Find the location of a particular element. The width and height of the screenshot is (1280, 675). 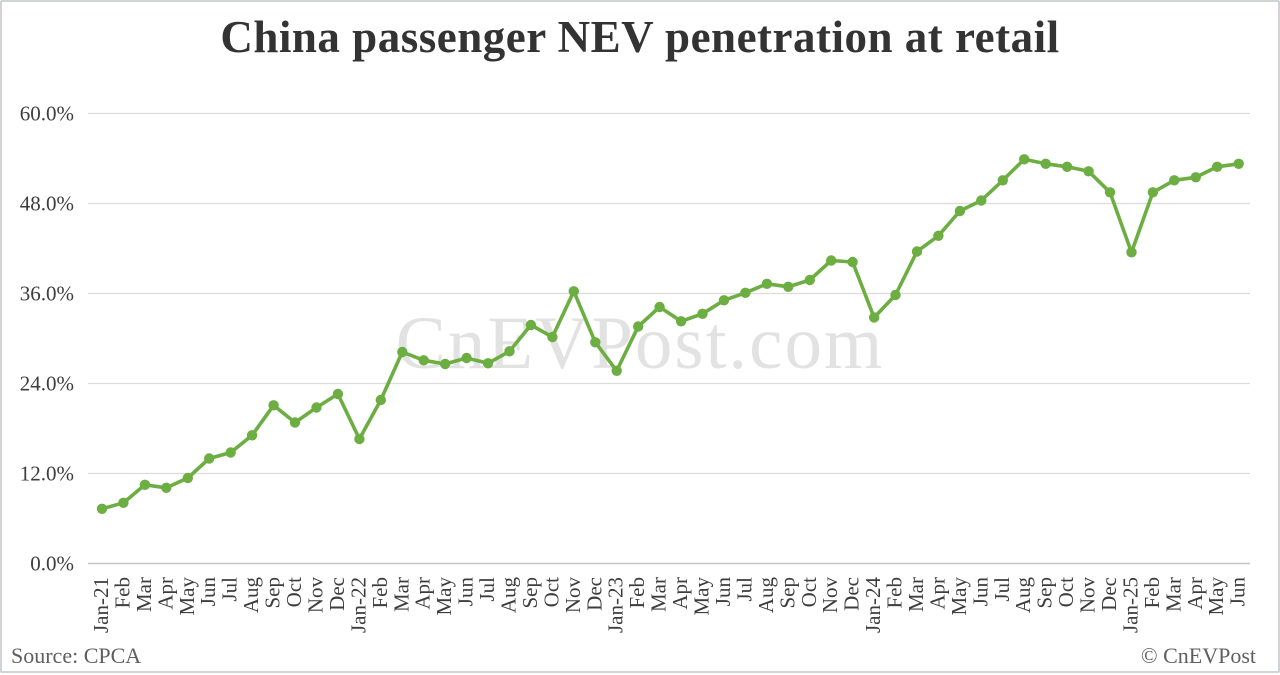

y-axis-labels-group: 60.0% 48.0% 36.0% 24.0% 12.0% 0.0% is located at coordinates (47, 339).